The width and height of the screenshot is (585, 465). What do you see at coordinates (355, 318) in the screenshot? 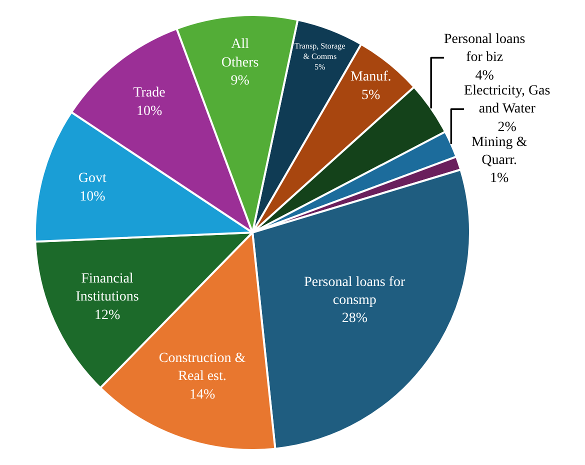
I see `data-label: 28%` at bounding box center [355, 318].